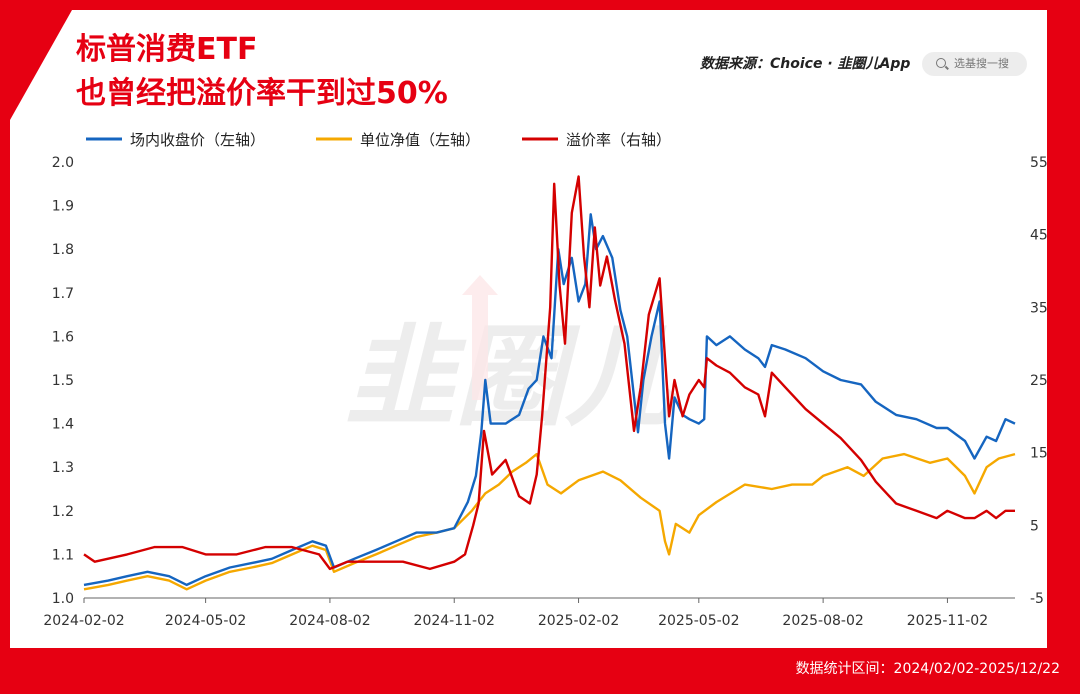 This screenshot has width=1080, height=694. Describe the element at coordinates (1039, 454) in the screenshot. I see `right-tick-label: 15` at that location.